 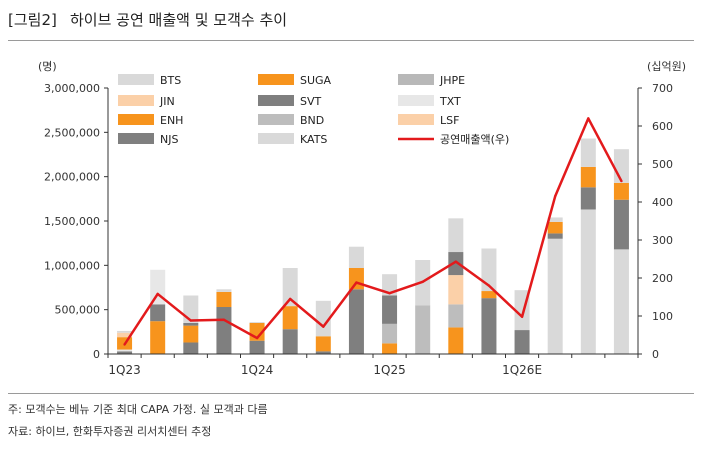 What do you see at coordinates (72, 265) in the screenshot?
I see `left-axis-tick-label: 1,000,000` at bounding box center [72, 265].